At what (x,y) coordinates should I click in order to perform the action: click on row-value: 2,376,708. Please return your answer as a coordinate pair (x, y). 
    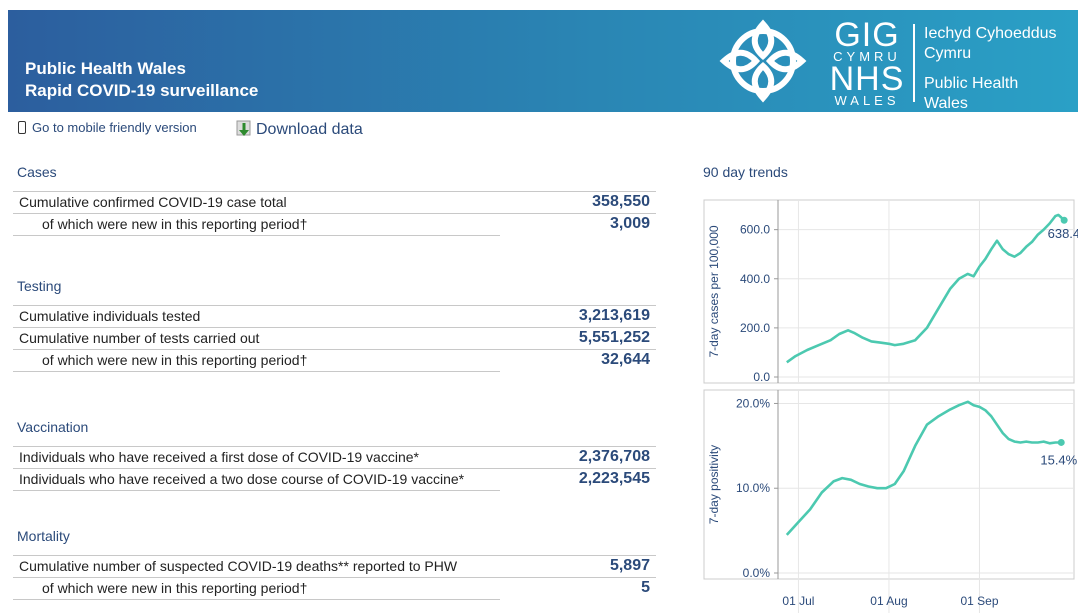
    Looking at the image, I should click on (614, 456).